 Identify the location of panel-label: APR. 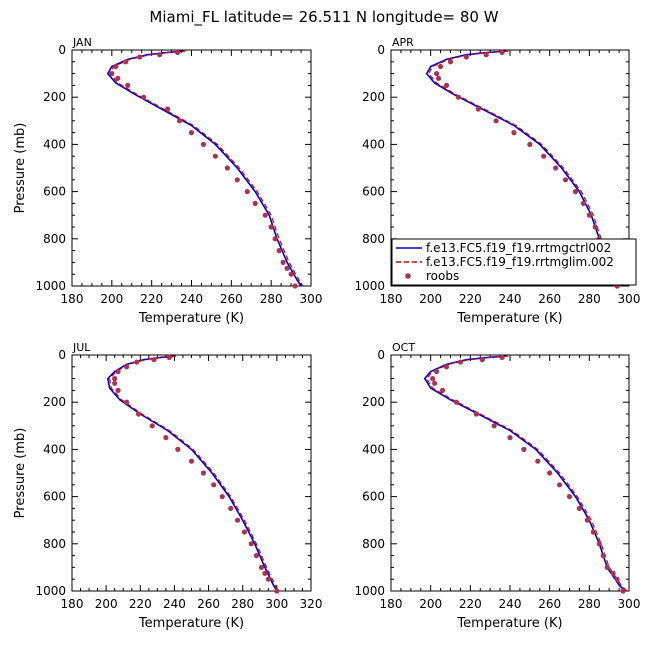
(403, 42).